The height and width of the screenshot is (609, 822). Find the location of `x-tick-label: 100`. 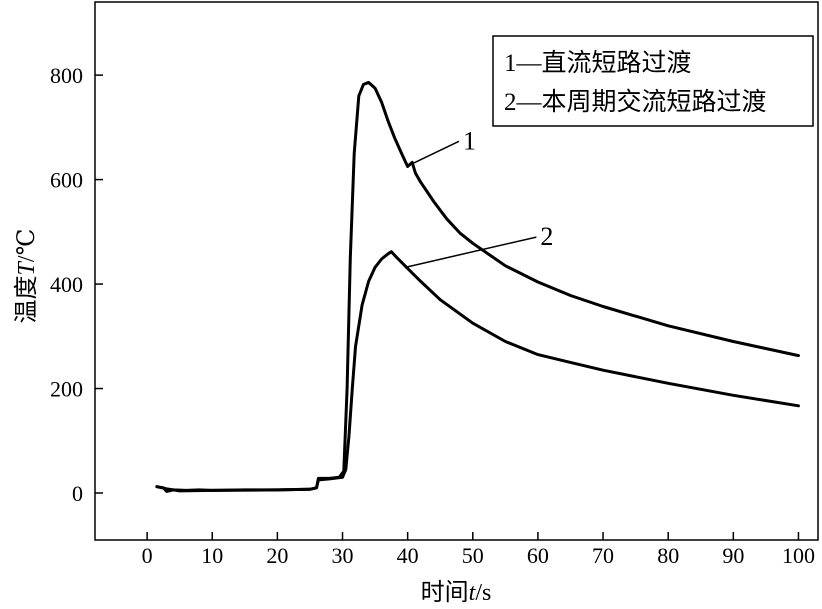

x-tick-label: 100 is located at coordinates (798, 555).